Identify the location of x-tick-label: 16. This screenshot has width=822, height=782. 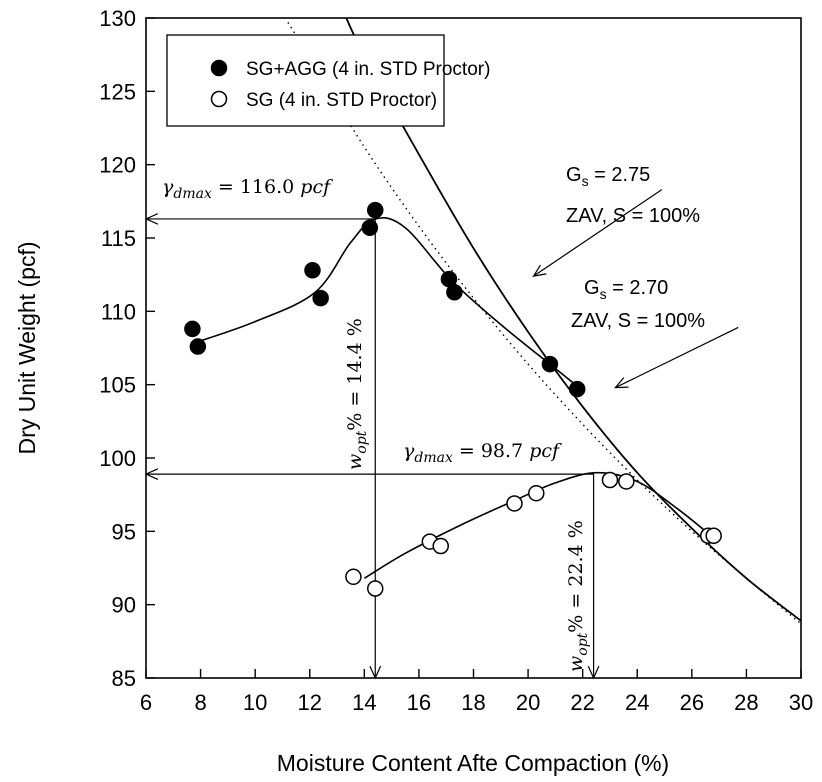
(419, 702).